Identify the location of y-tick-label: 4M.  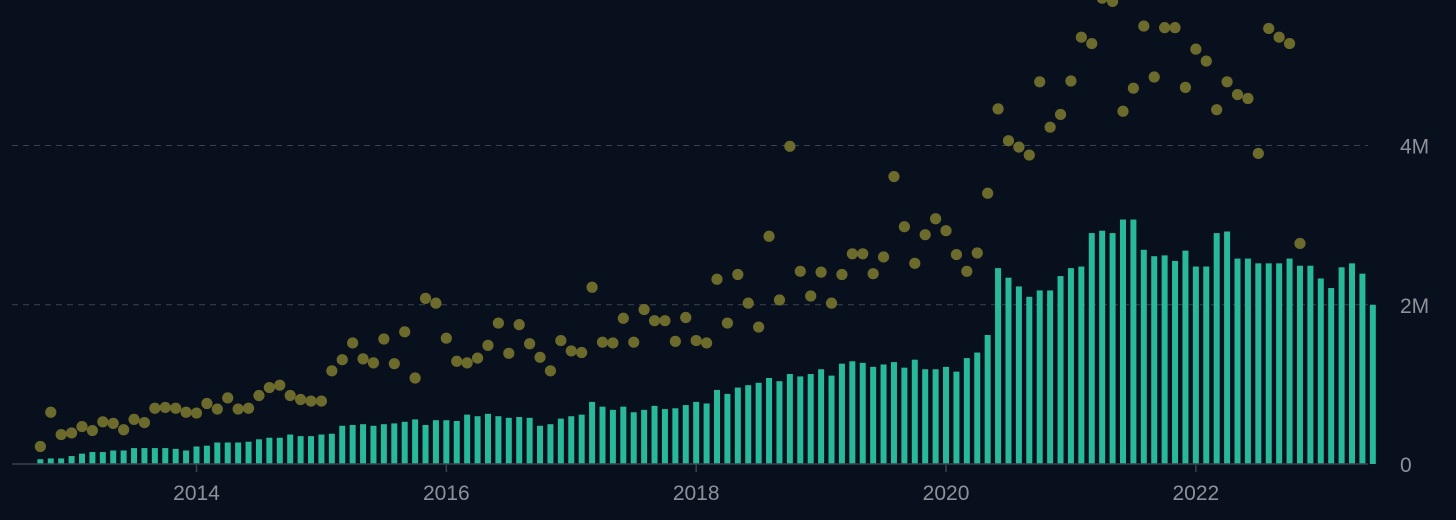
(1414, 147).